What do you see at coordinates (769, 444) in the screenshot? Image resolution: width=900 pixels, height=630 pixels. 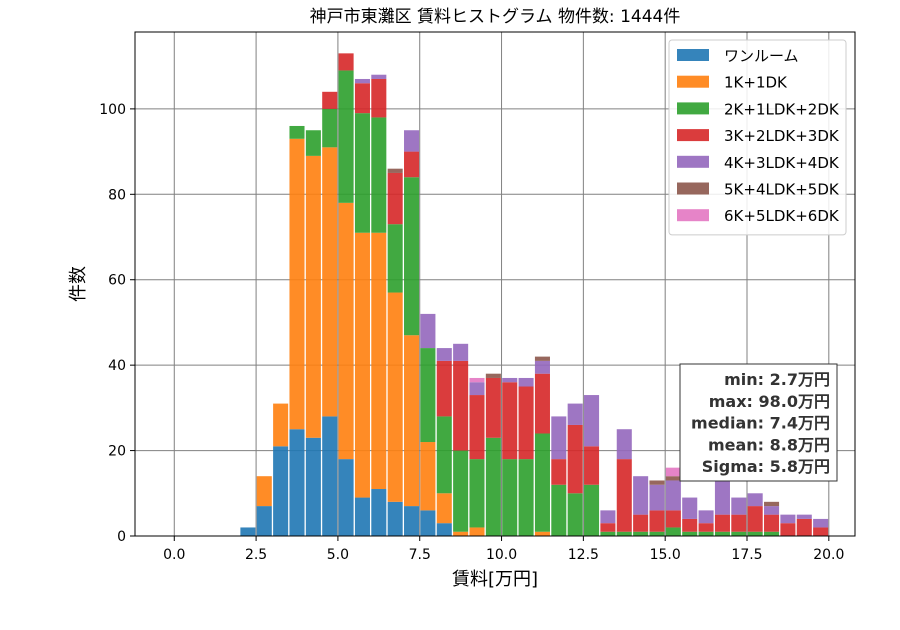 I see `stats-line: mean: 8.8万円` at bounding box center [769, 444].